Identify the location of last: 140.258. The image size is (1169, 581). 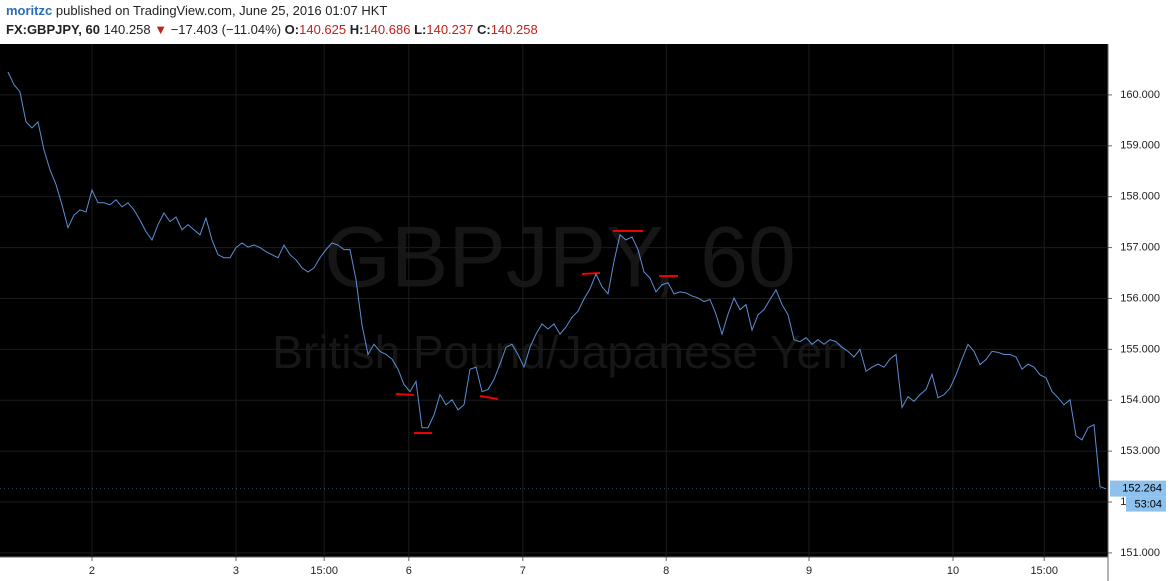
(127, 29).